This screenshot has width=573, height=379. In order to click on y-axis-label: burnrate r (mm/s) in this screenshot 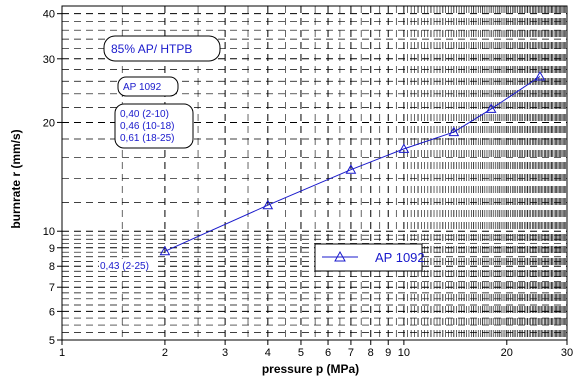, I will do `click(16, 178)`.